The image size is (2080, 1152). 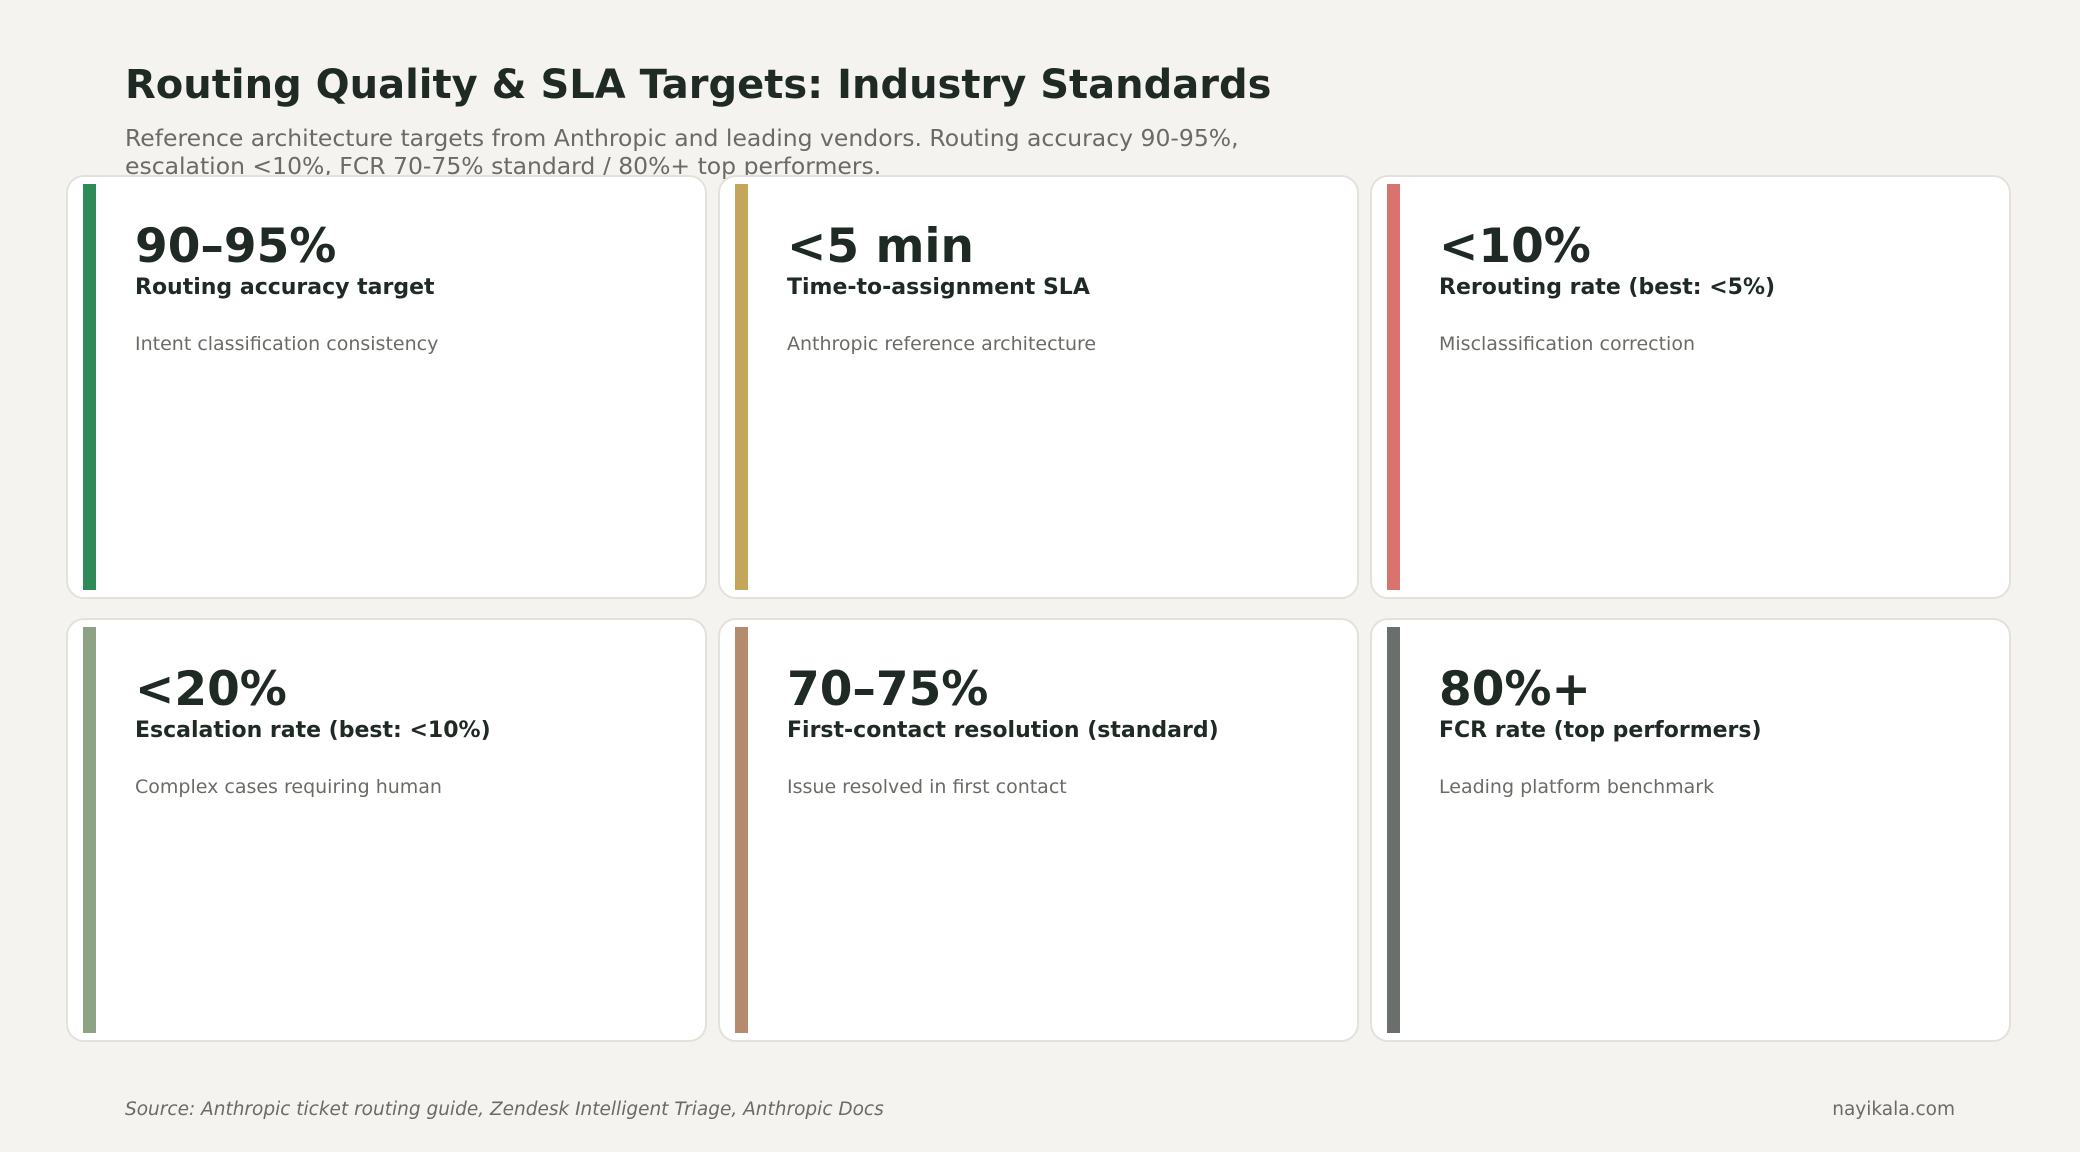 What do you see at coordinates (287, 344) in the screenshot?
I see `metric-description: Intent classification consistency` at bounding box center [287, 344].